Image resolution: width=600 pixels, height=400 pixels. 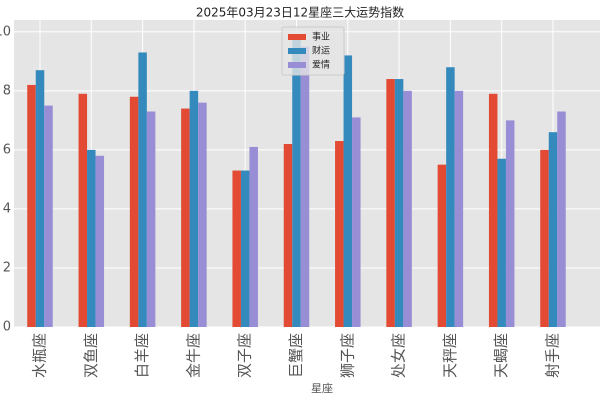 What do you see at coordinates (296, 355) in the screenshot?
I see `x-tick-label: 巨蟹座` at bounding box center [296, 355].